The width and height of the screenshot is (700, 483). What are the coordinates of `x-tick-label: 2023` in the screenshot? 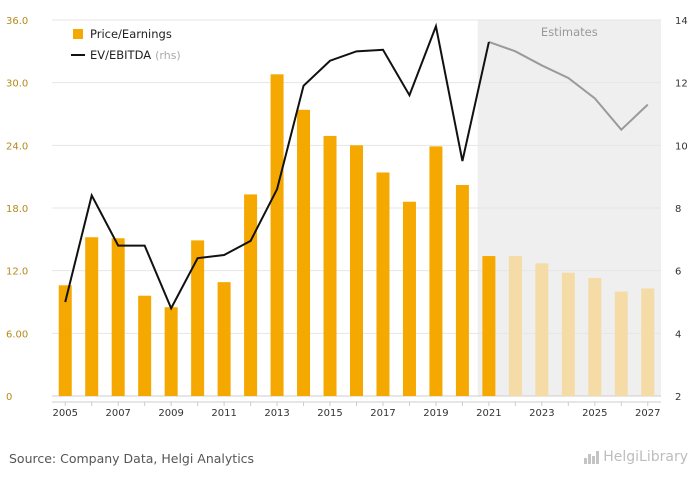 It's located at (541, 413).